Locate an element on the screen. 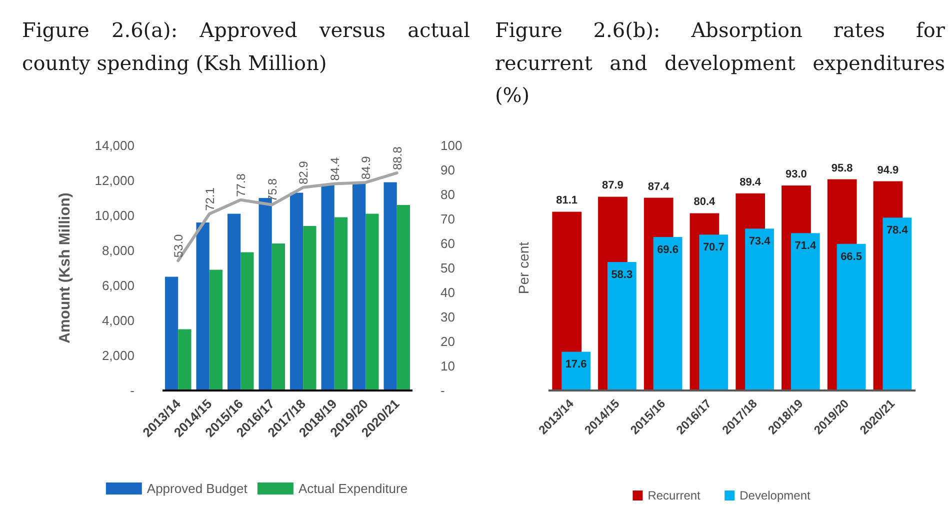 The height and width of the screenshot is (521, 951). data-label: 72.1 is located at coordinates (209, 199).